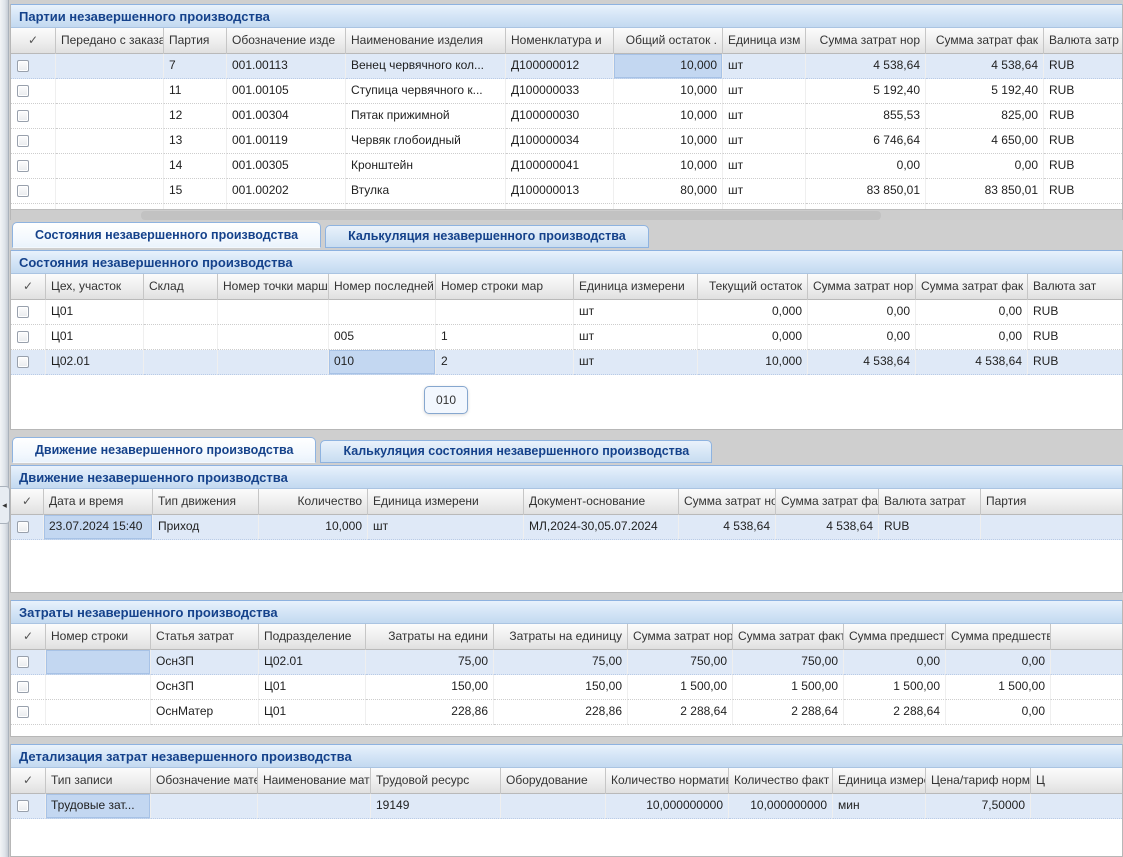  What do you see at coordinates (205, 662) in the screenshot?
I see `cell: ОснЗП` at bounding box center [205, 662].